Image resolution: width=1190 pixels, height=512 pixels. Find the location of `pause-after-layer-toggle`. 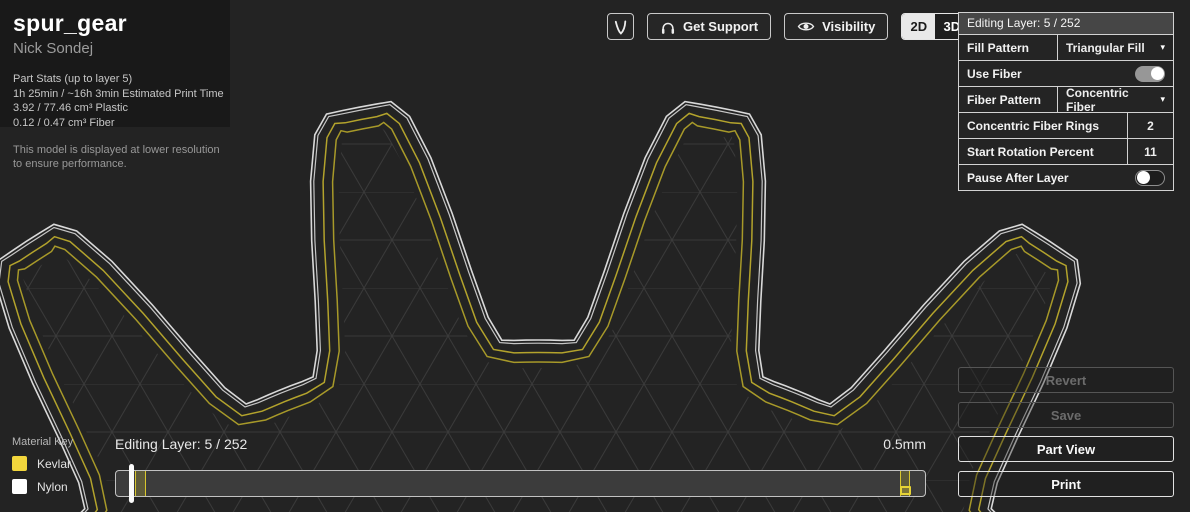

pause-after-layer-toggle is located at coordinates (1150, 177).